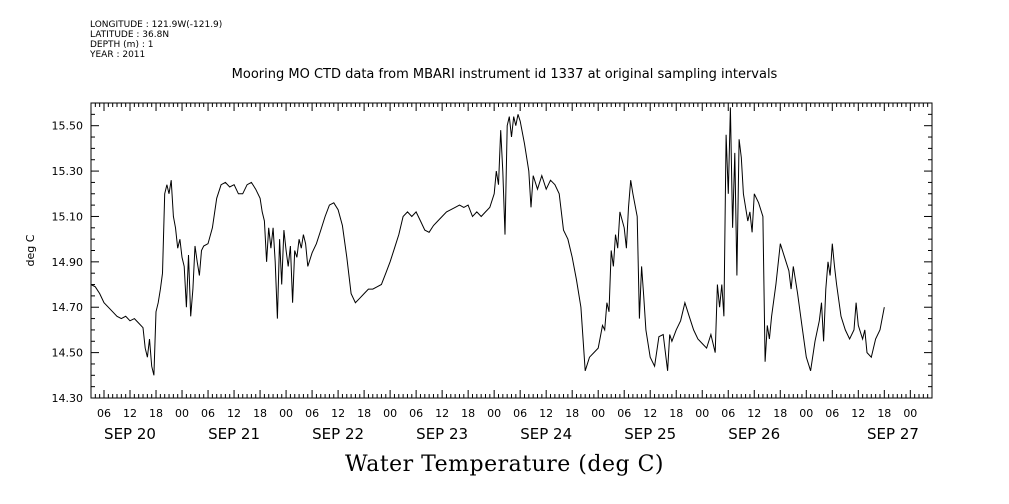 The width and height of the screenshot is (1009, 504). What do you see at coordinates (234, 434) in the screenshot?
I see `x-day-label: SEP 21` at bounding box center [234, 434].